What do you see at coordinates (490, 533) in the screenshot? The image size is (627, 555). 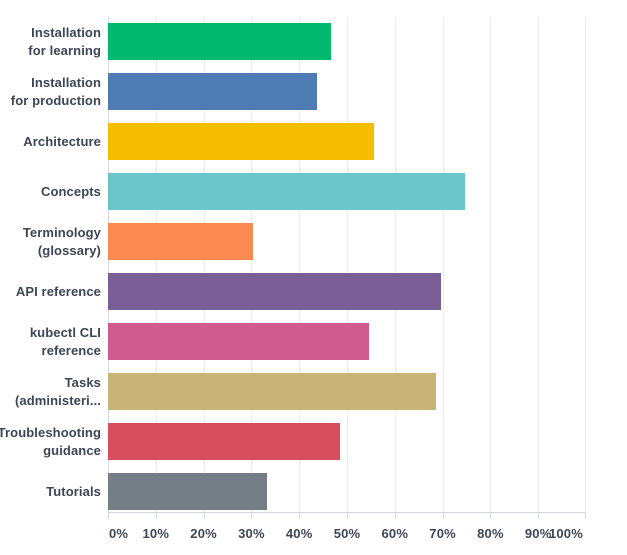 I see `x-tick-label: 80%` at bounding box center [490, 533].